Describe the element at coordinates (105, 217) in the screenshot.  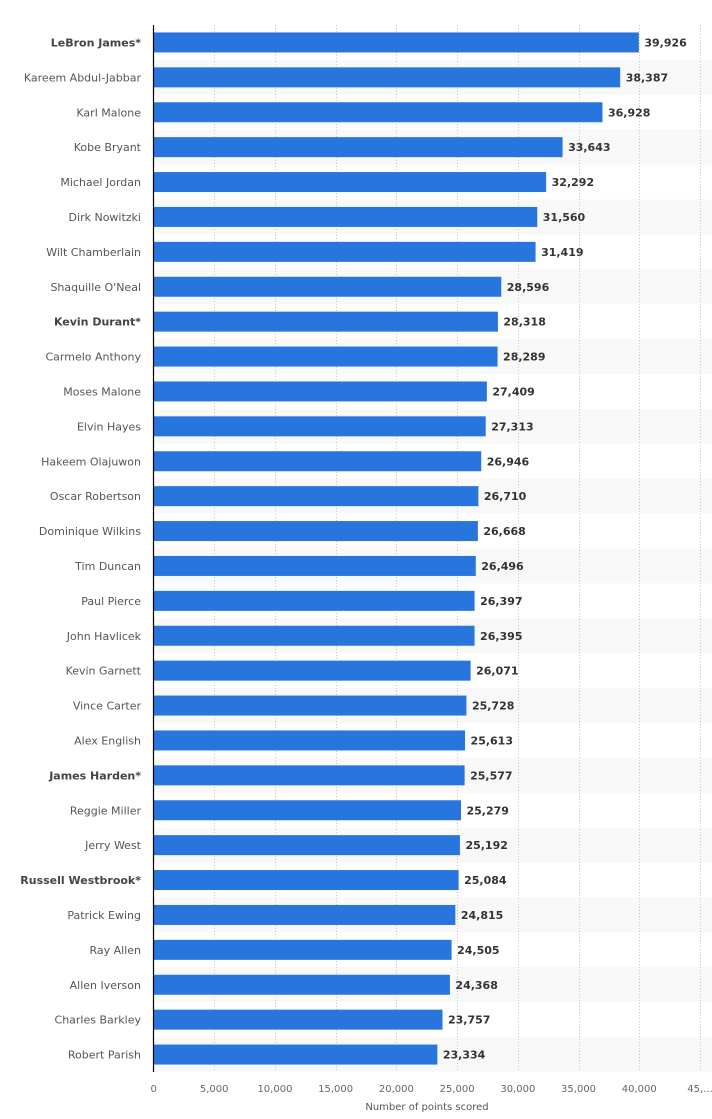
I see `category-label: Dirk Nowitzki` at that location.